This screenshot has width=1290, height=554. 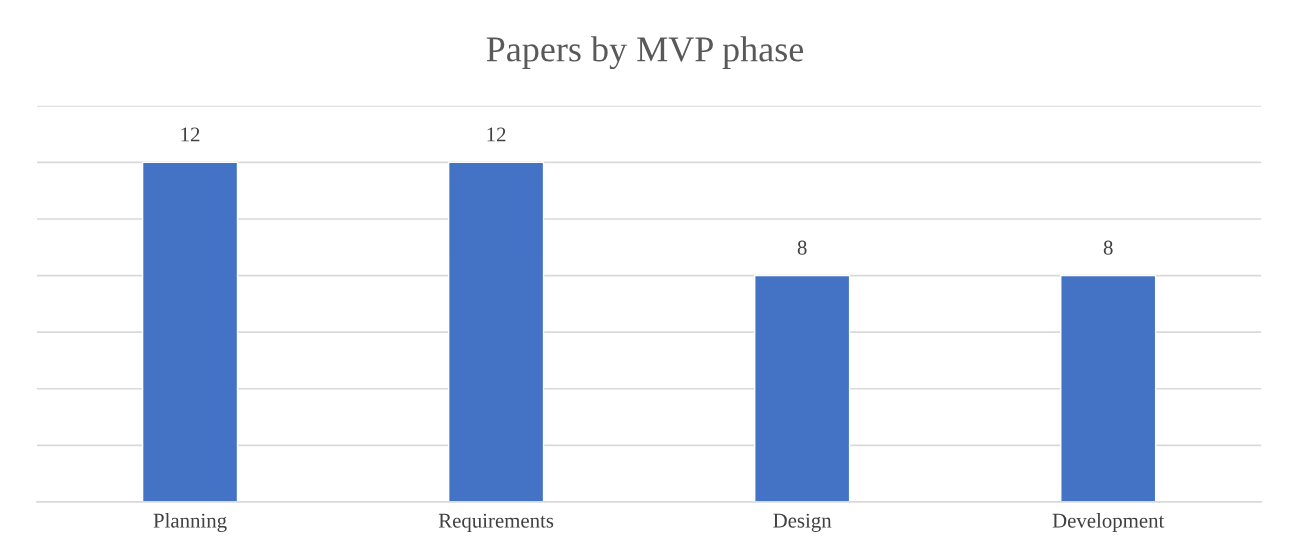 What do you see at coordinates (190, 522) in the screenshot?
I see `x-tick-label: Planning` at bounding box center [190, 522].